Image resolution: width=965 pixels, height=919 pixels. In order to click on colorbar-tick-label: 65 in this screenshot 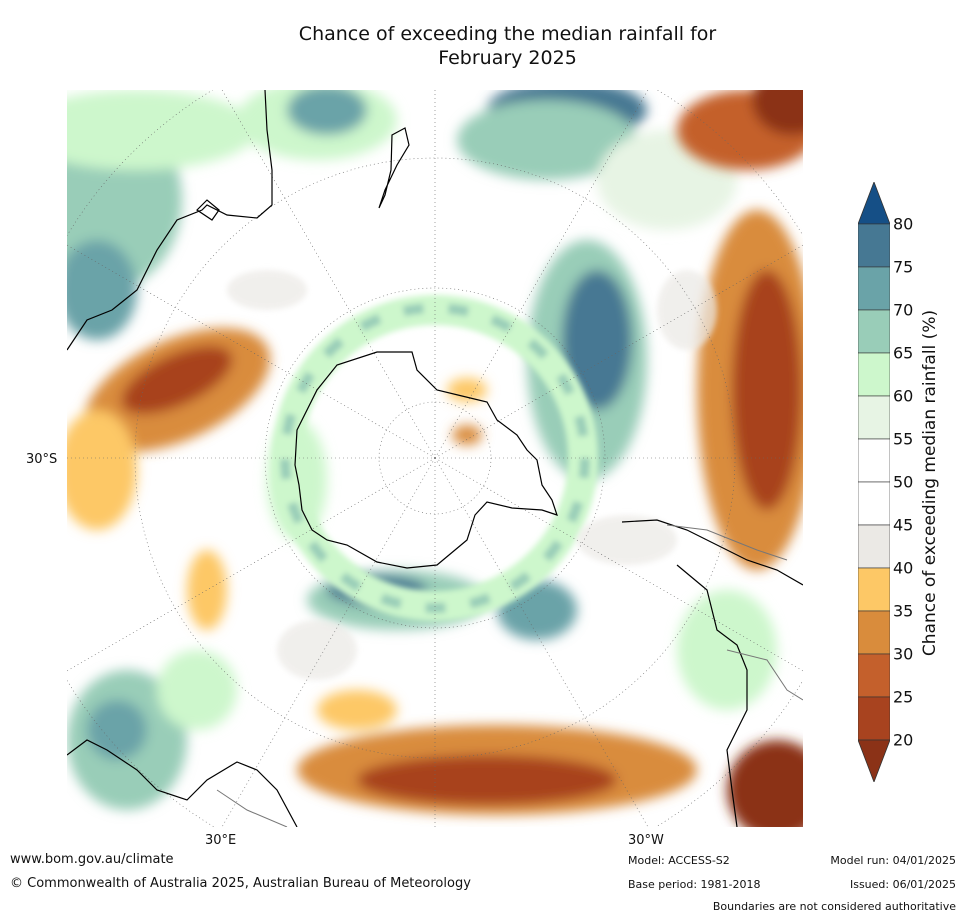, I will do `click(903, 353)`.